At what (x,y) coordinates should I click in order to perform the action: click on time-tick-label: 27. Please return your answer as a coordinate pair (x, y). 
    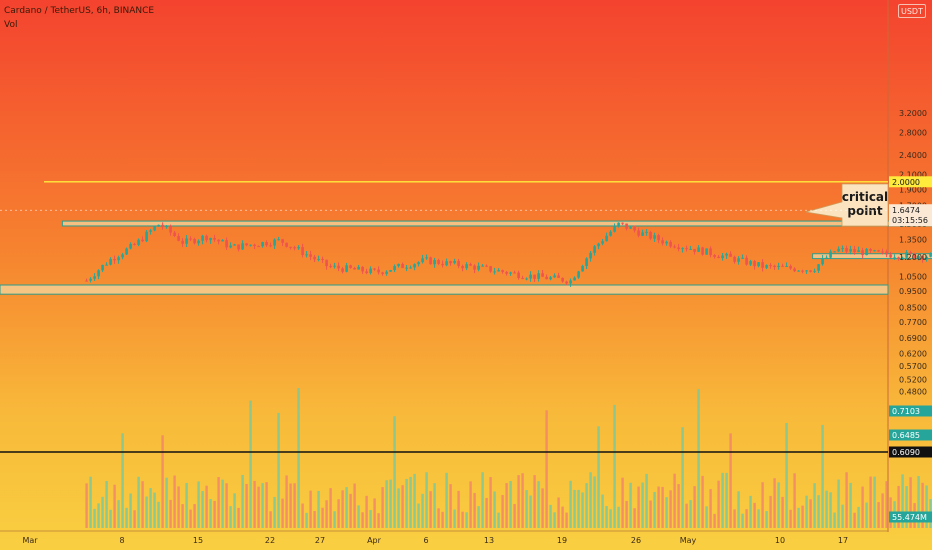
    Looking at the image, I should click on (320, 540).